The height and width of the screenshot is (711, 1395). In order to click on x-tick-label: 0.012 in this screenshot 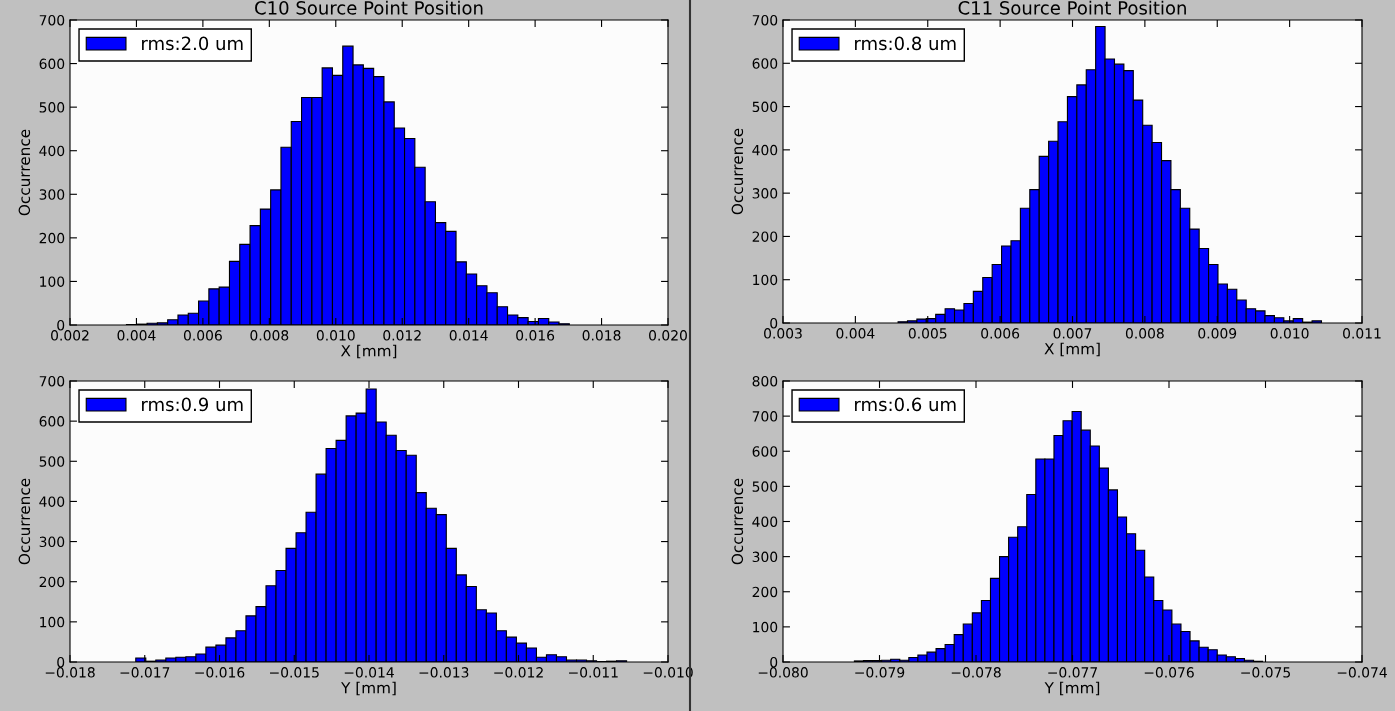, I will do `click(402, 335)`.